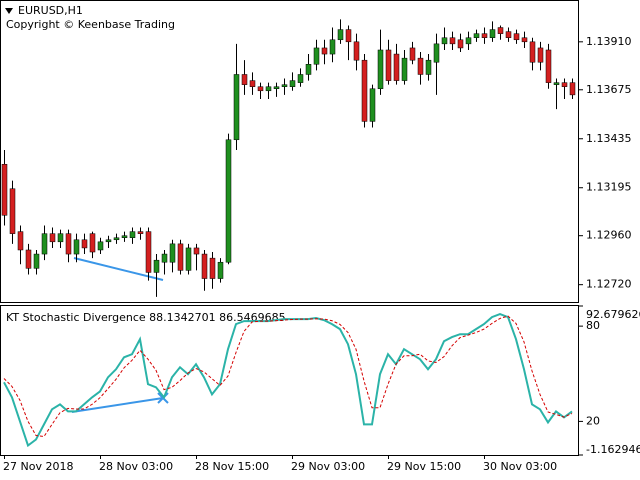 This screenshot has height=480, width=640. Describe the element at coordinates (424, 466) in the screenshot. I see `x-tick-label: 29 Nov 15:00` at that location.